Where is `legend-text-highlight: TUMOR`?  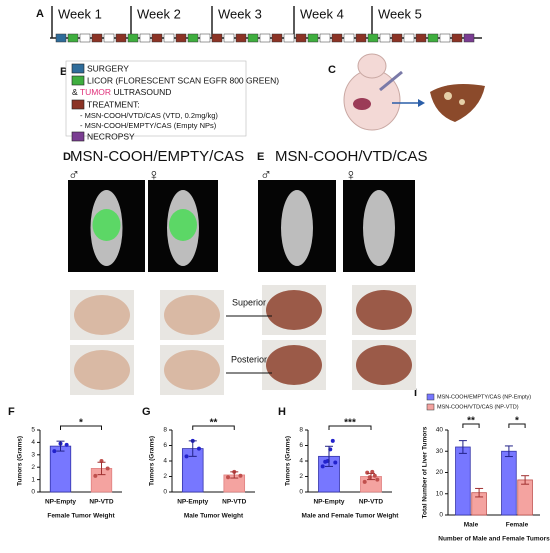 legend-text-highlight: TUMOR is located at coordinates (95, 92).